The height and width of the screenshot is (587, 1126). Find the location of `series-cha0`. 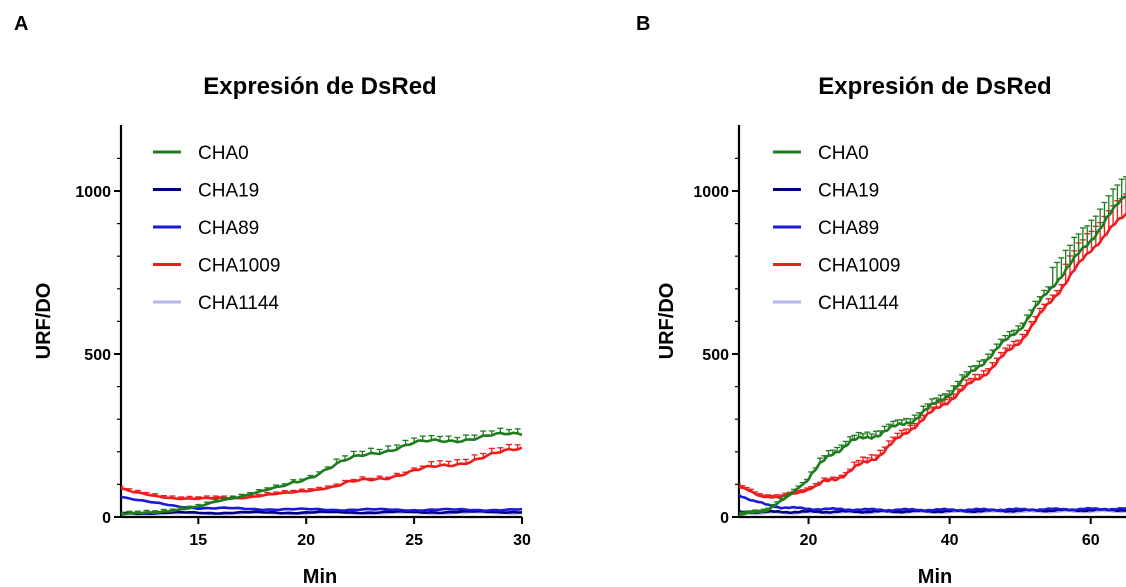

series-cha0 is located at coordinates (321, 471).